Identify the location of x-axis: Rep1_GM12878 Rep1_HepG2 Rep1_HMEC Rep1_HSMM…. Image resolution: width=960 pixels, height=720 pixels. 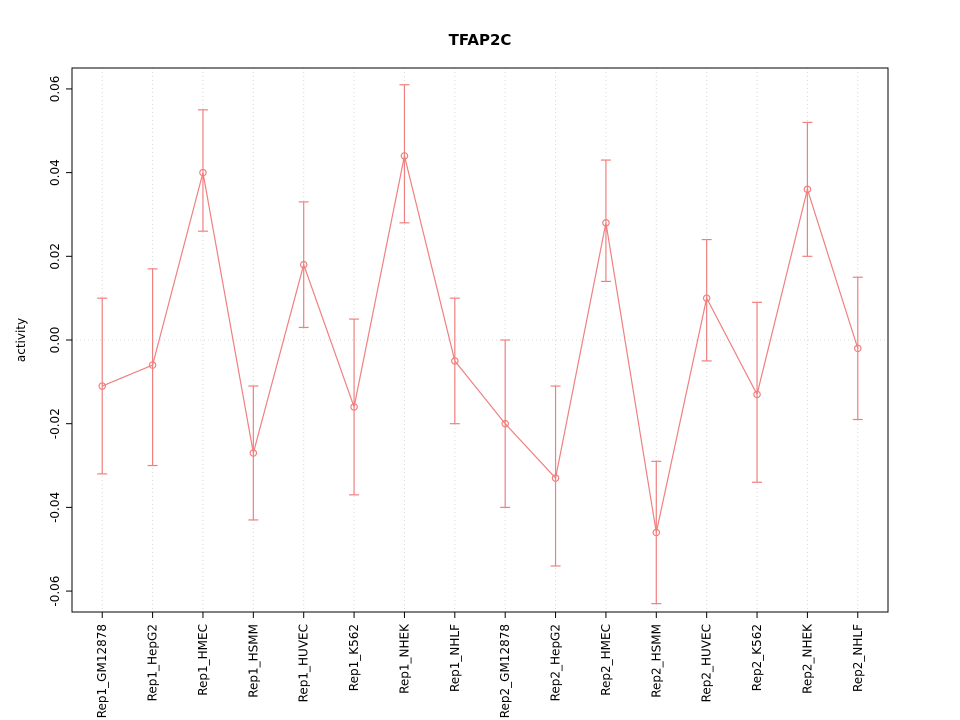
(480, 665).